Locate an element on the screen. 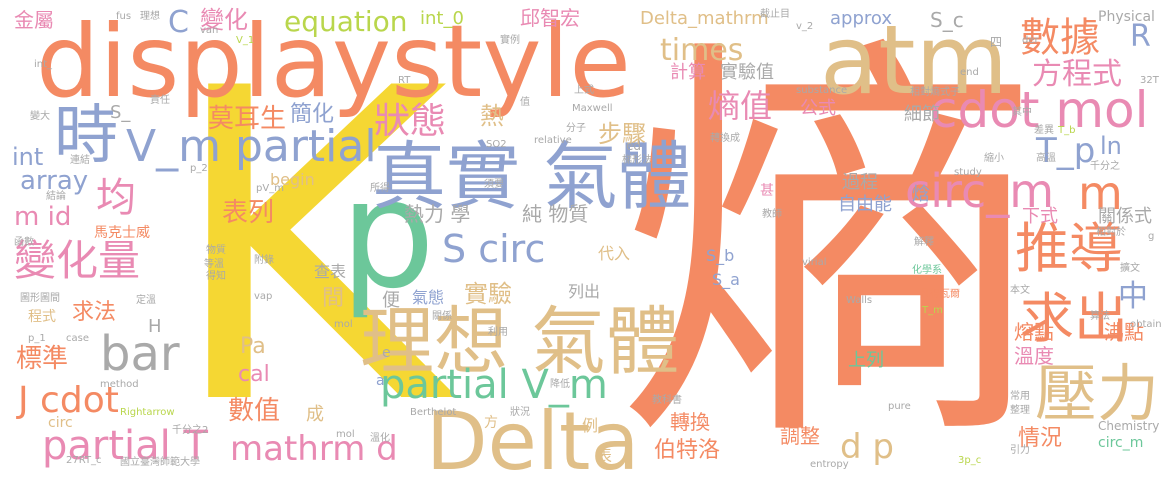 The width and height of the screenshot is (1175, 482). word-guocheng: 過程 is located at coordinates (860, 182).